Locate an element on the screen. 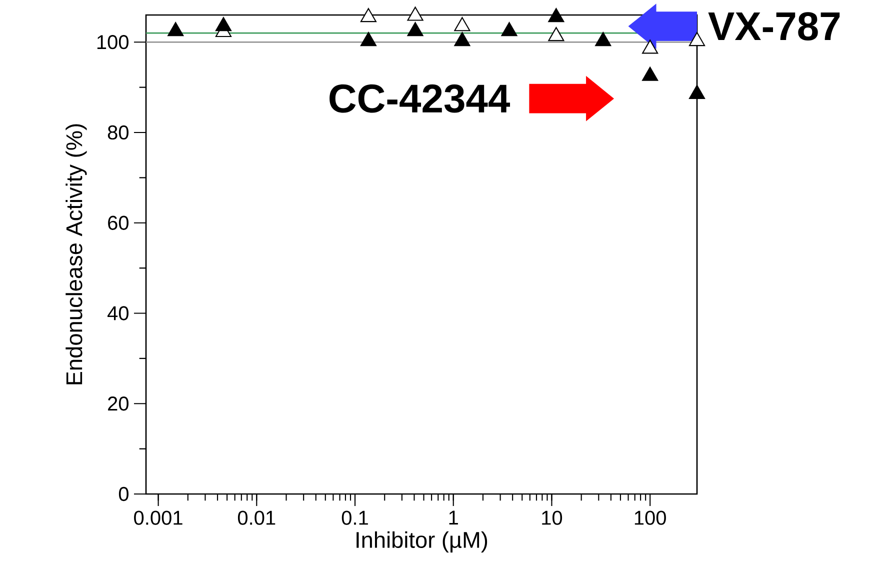 The image size is (873, 578). x-tick-label: 0.001 is located at coordinates (158, 517).